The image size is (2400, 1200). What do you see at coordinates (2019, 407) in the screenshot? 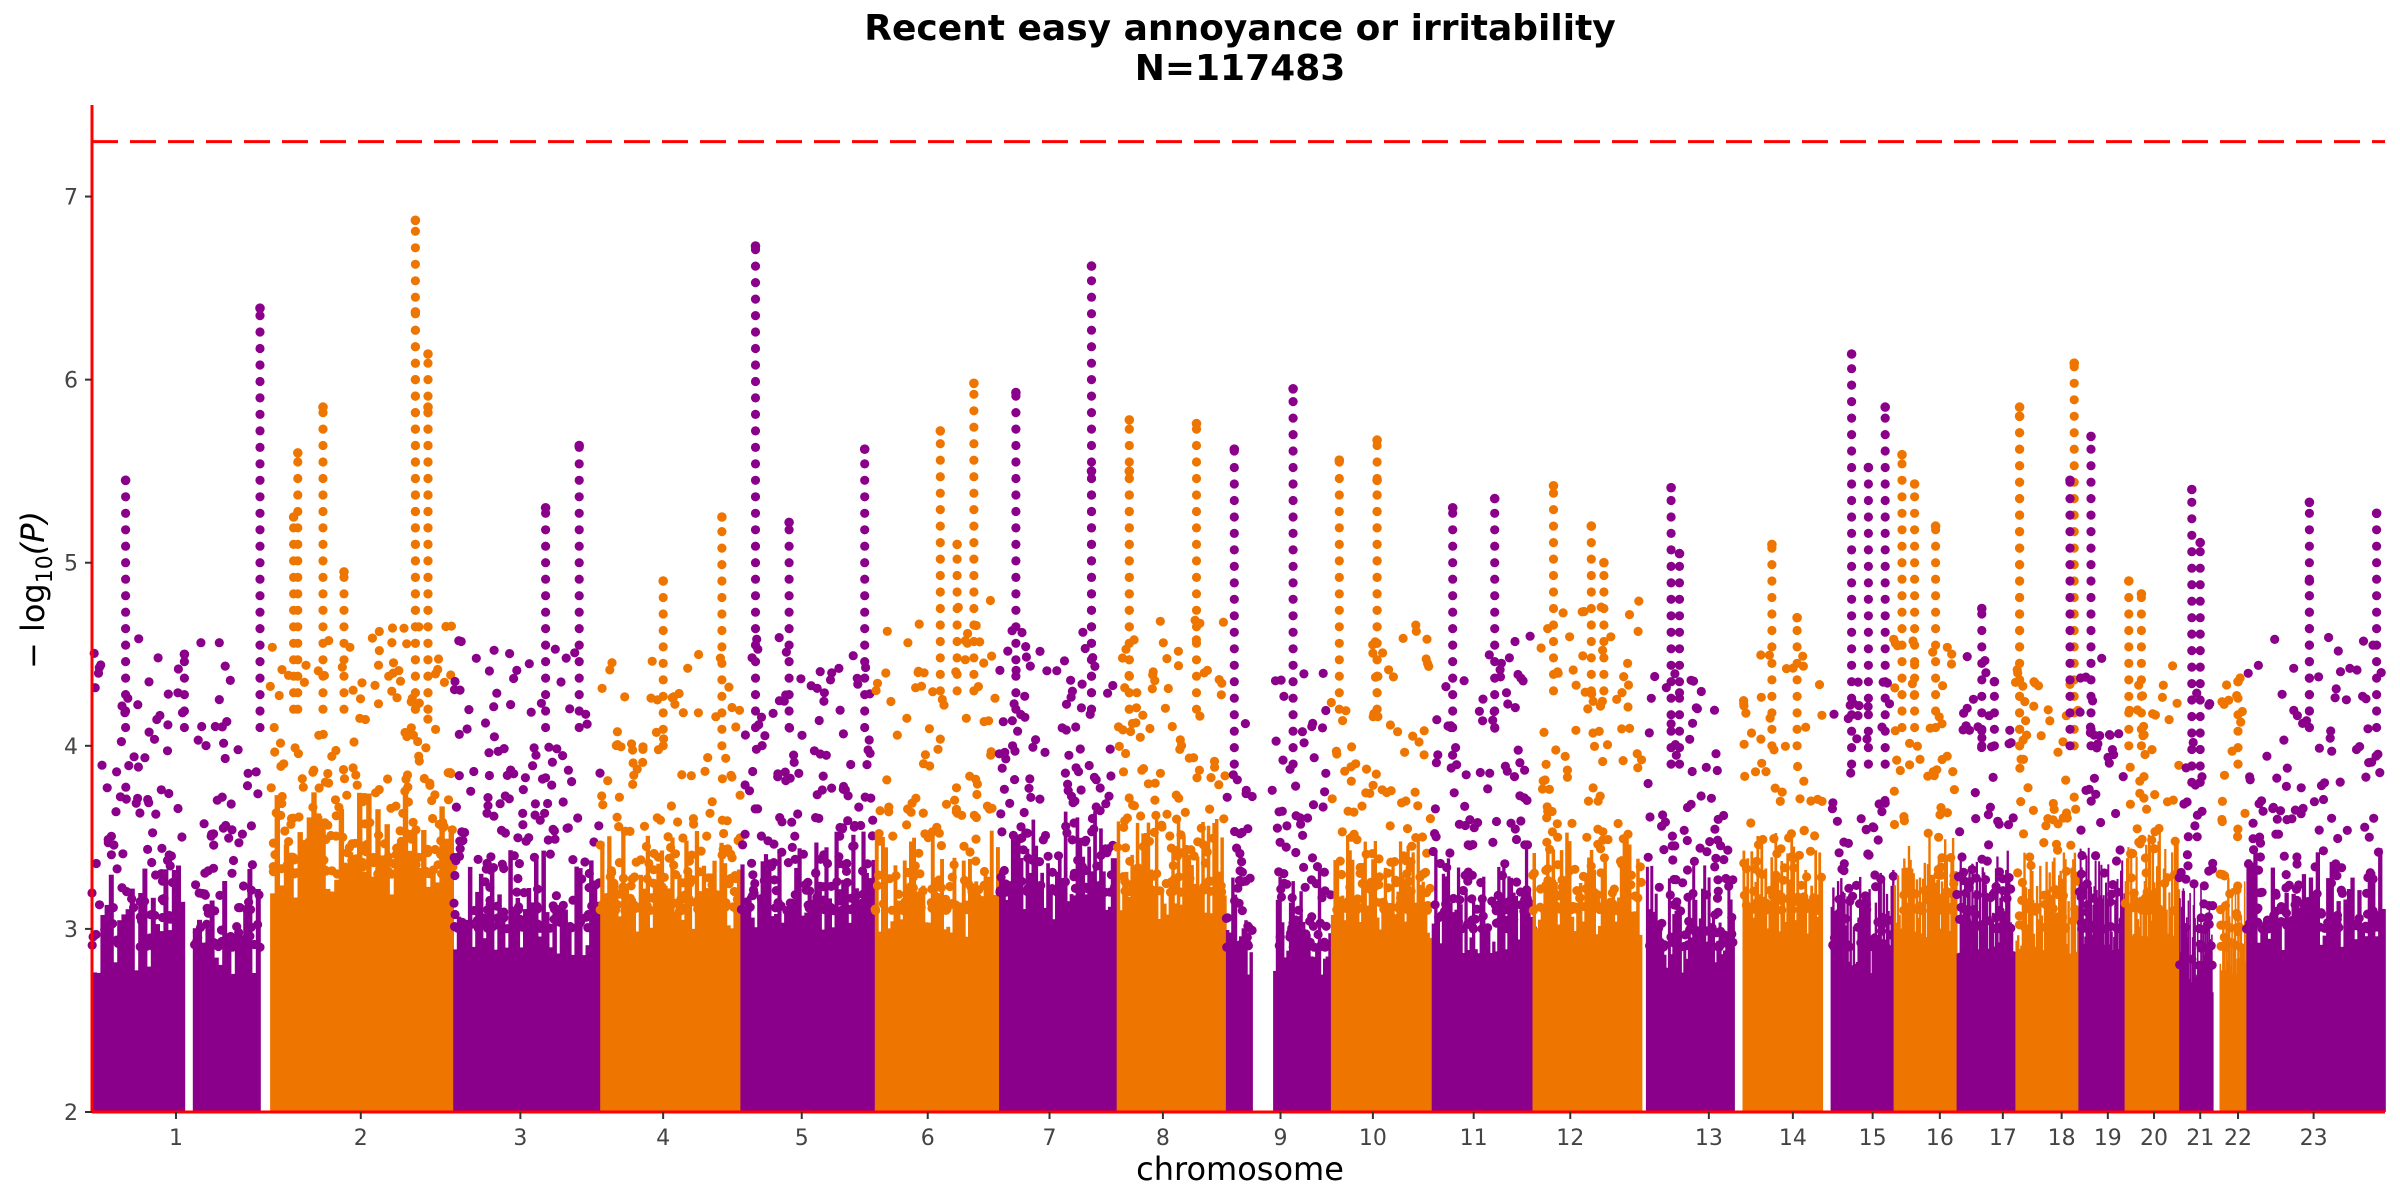
I see `top-hit-point` at bounding box center [2019, 407].